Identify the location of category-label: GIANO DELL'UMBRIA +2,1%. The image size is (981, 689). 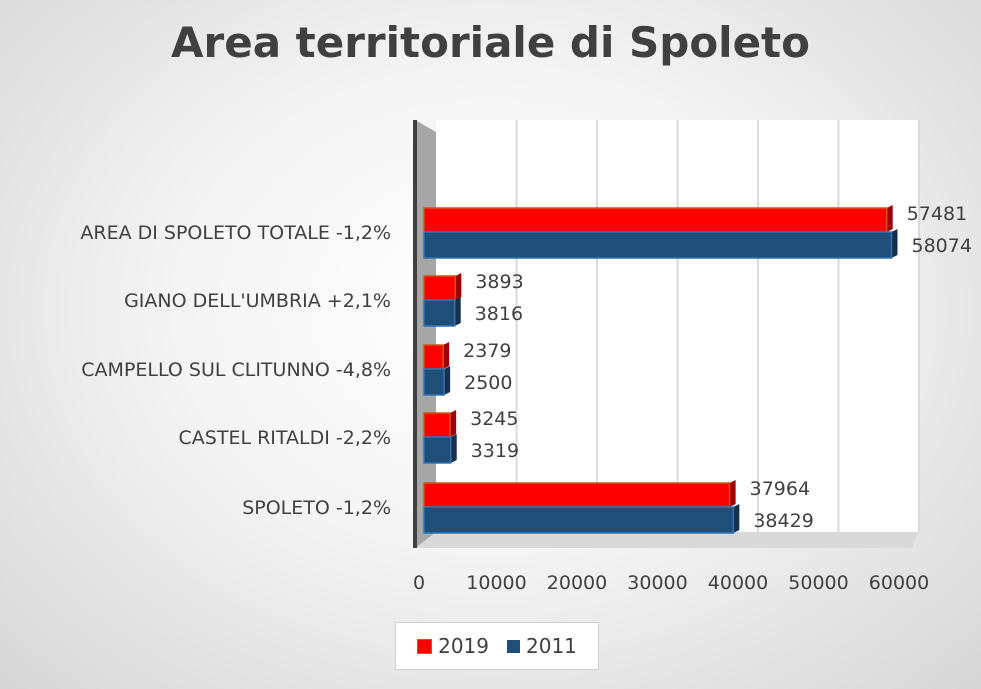
(257, 301).